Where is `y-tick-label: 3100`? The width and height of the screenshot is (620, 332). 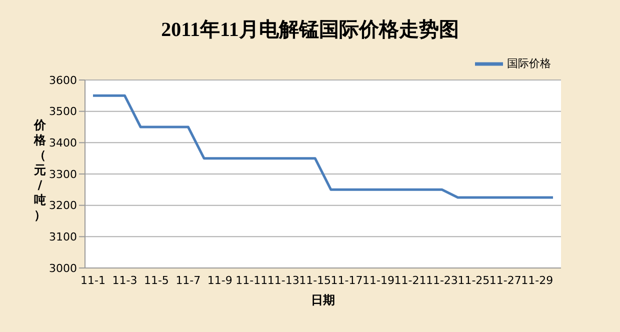
y-tick-label: 3100 is located at coordinates (63, 237).